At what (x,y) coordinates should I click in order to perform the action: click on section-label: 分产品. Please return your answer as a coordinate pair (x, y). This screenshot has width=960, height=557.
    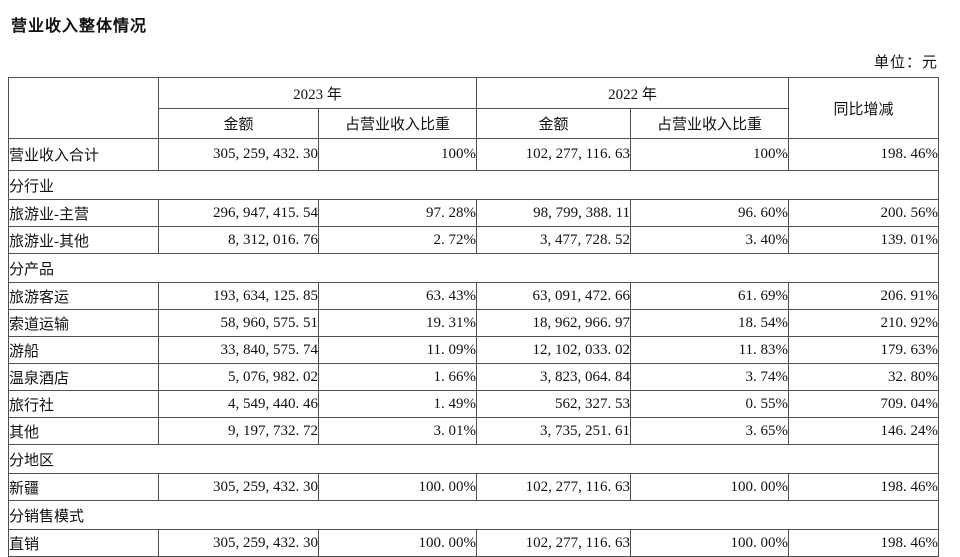
    Looking at the image, I should click on (473, 268).